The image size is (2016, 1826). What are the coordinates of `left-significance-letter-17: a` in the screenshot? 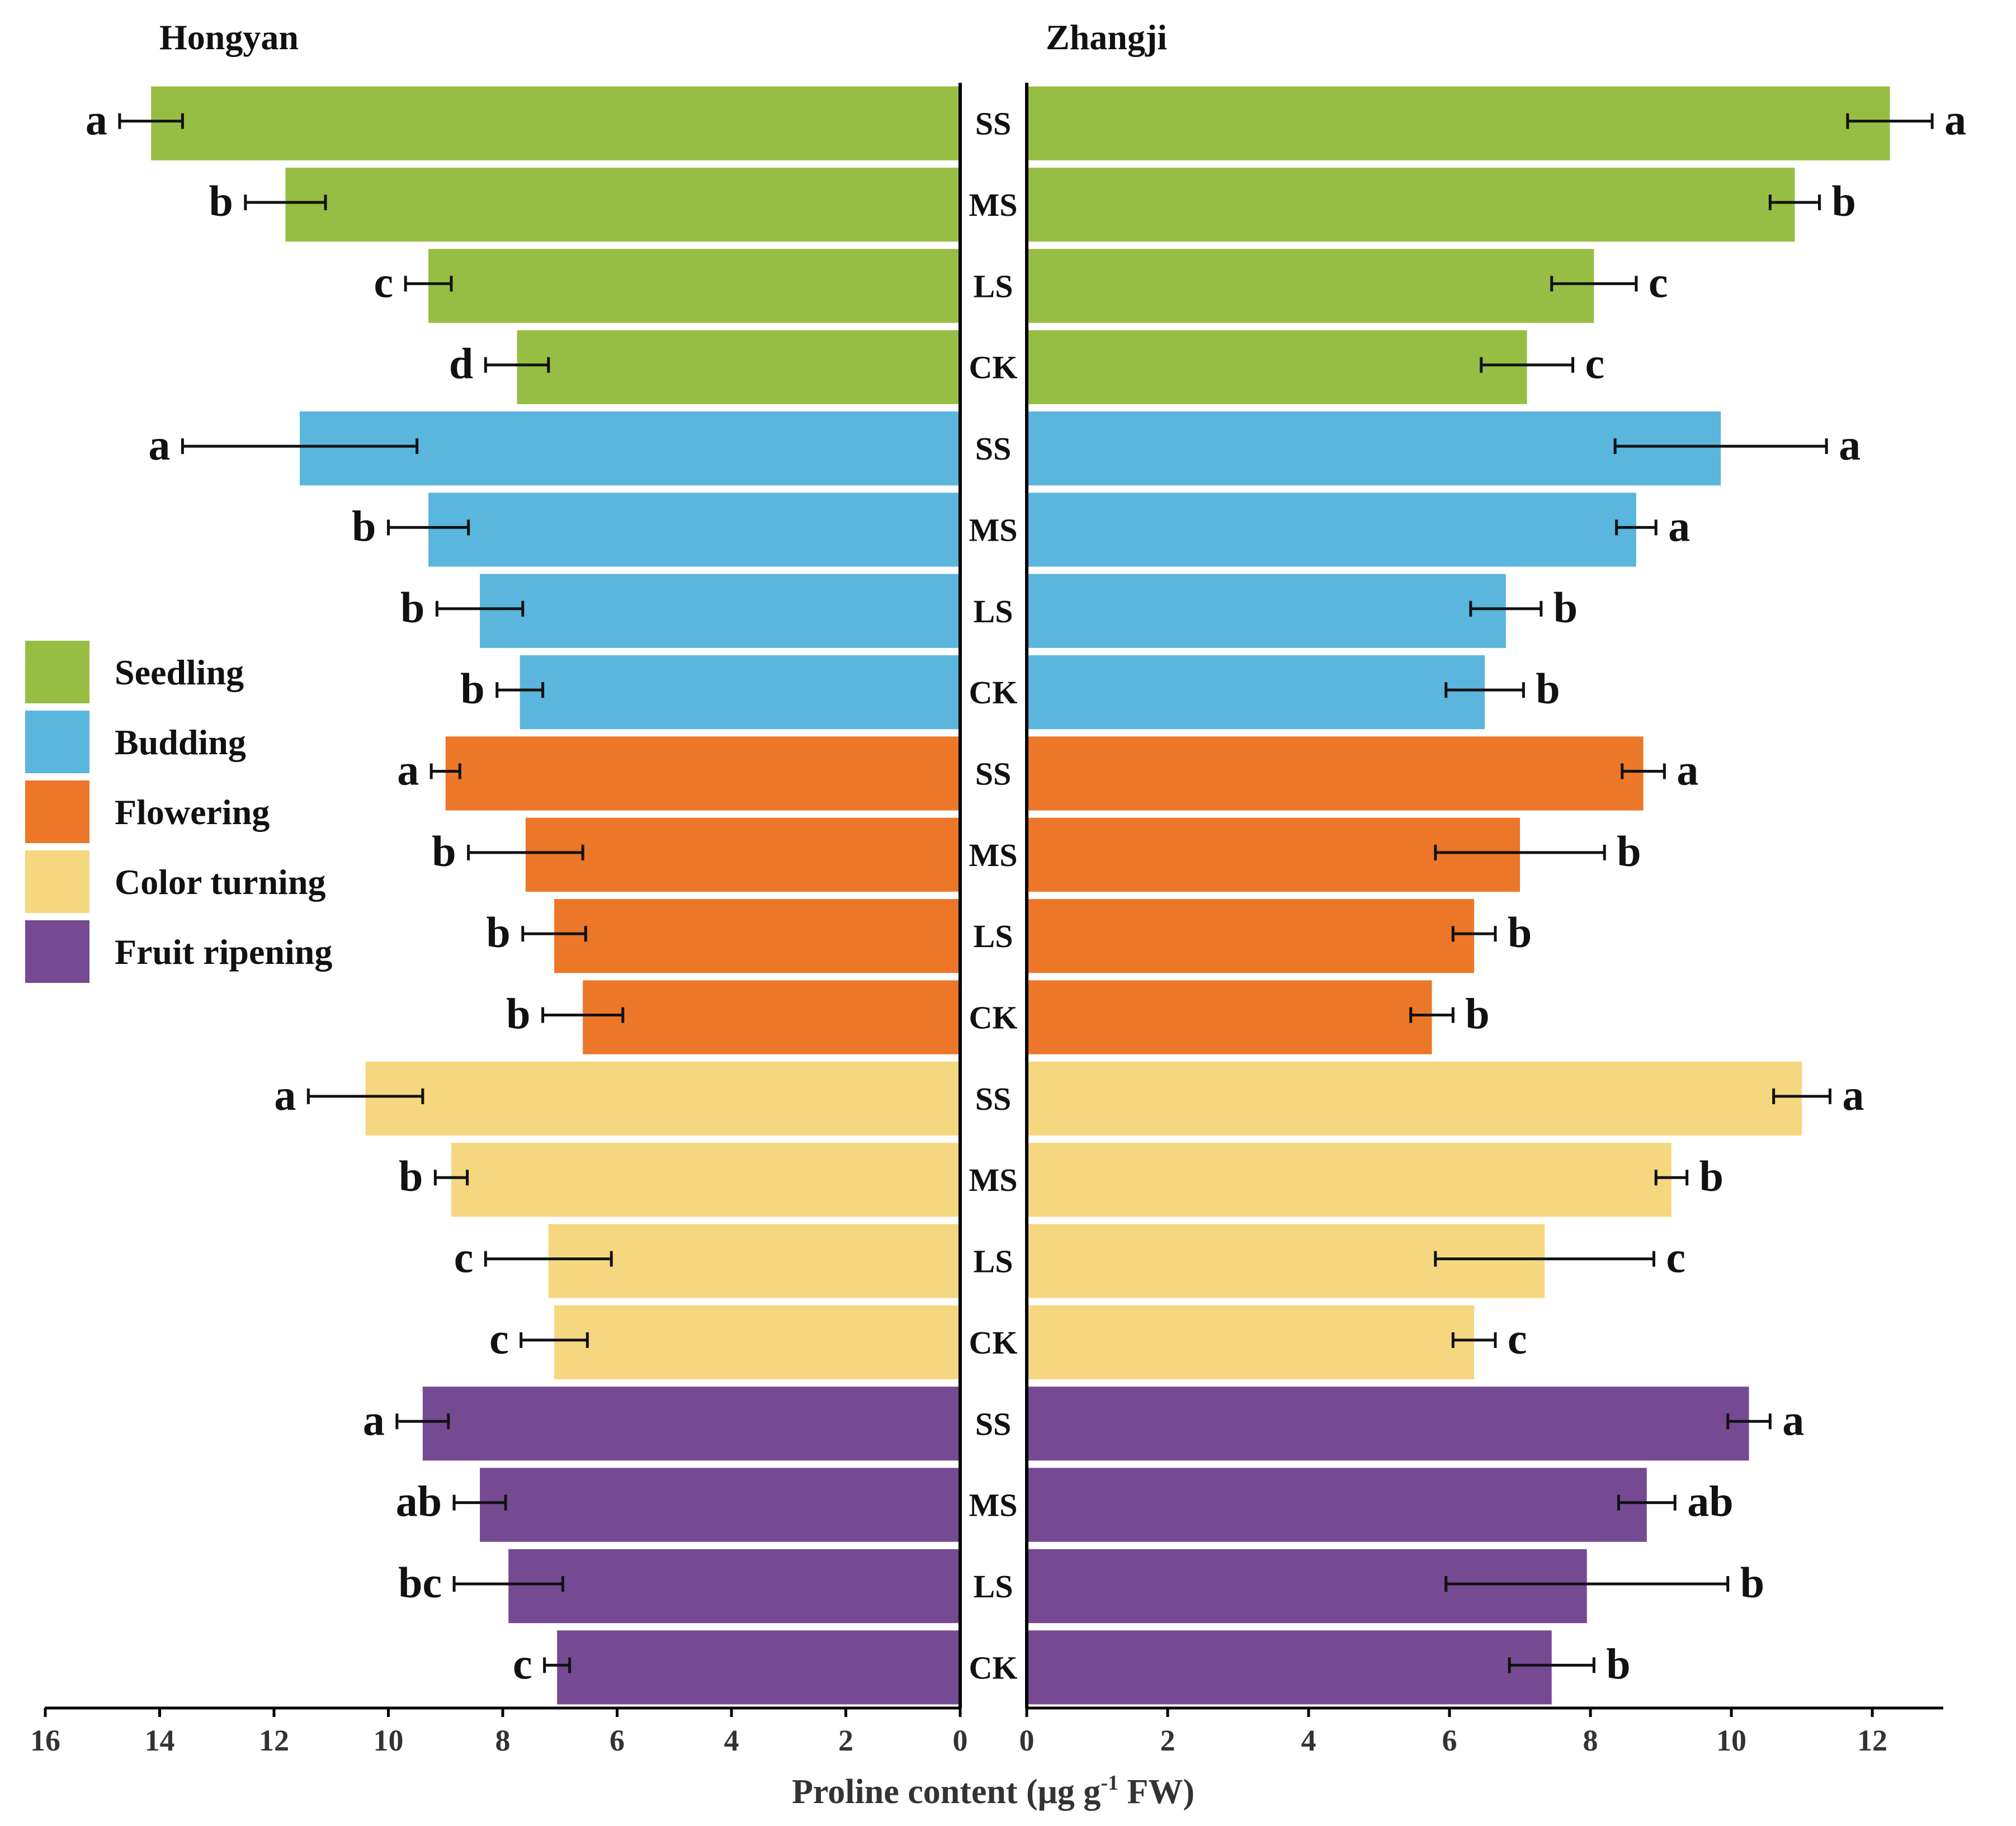 It's located at (374, 1420).